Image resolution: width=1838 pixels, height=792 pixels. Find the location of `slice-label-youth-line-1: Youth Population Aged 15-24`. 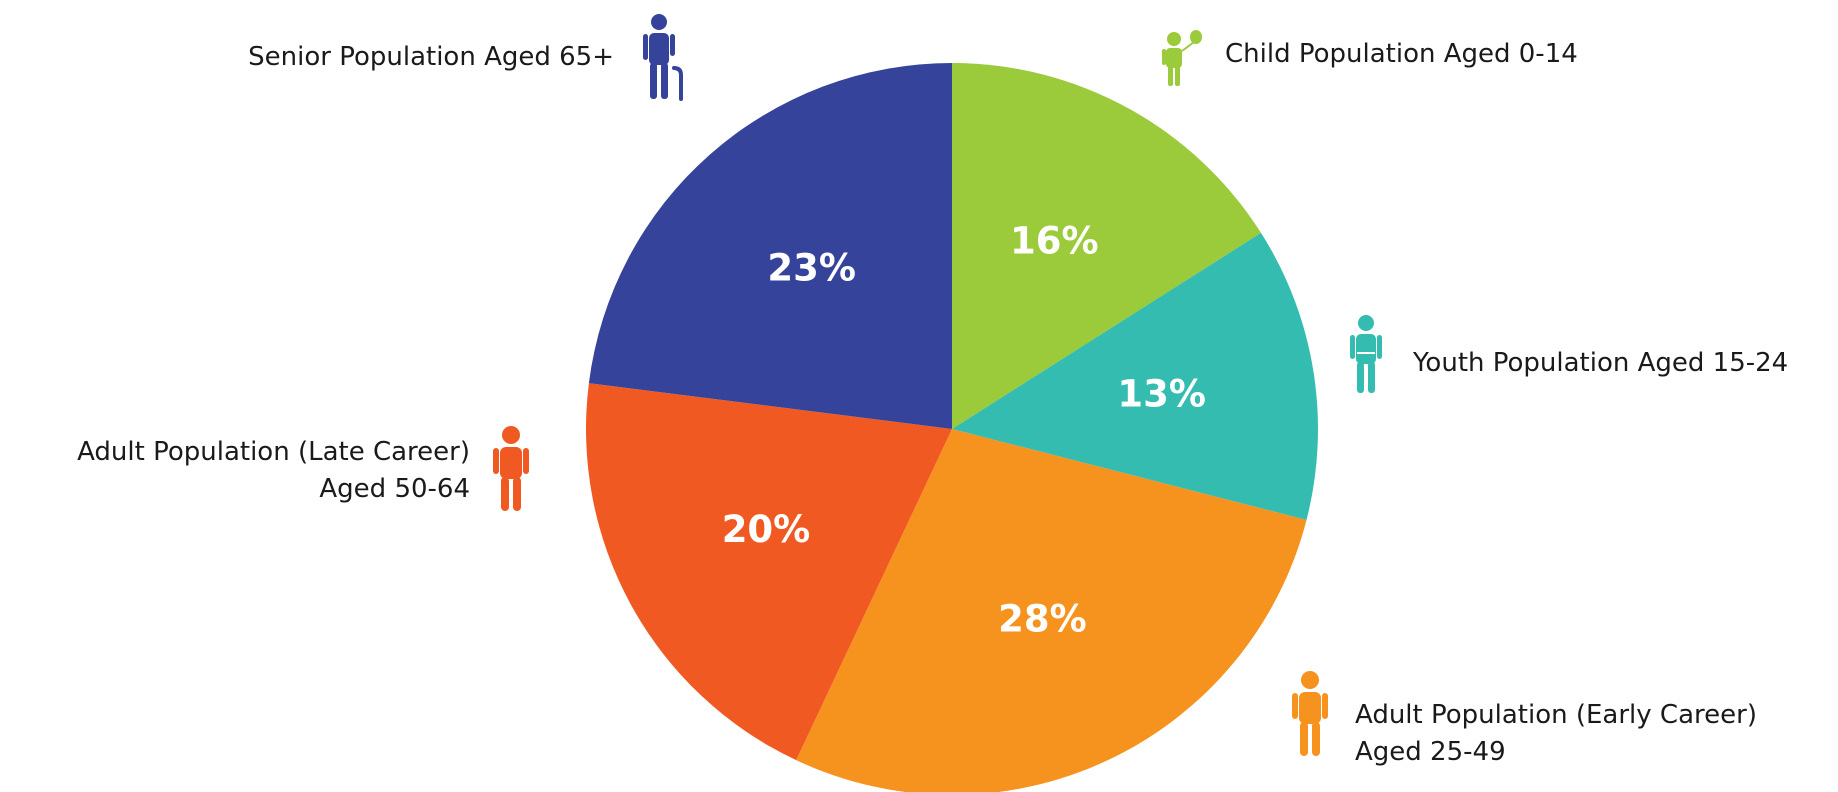

slice-label-youth-line-1: Youth Population Aged 15-24 is located at coordinates (1601, 363).